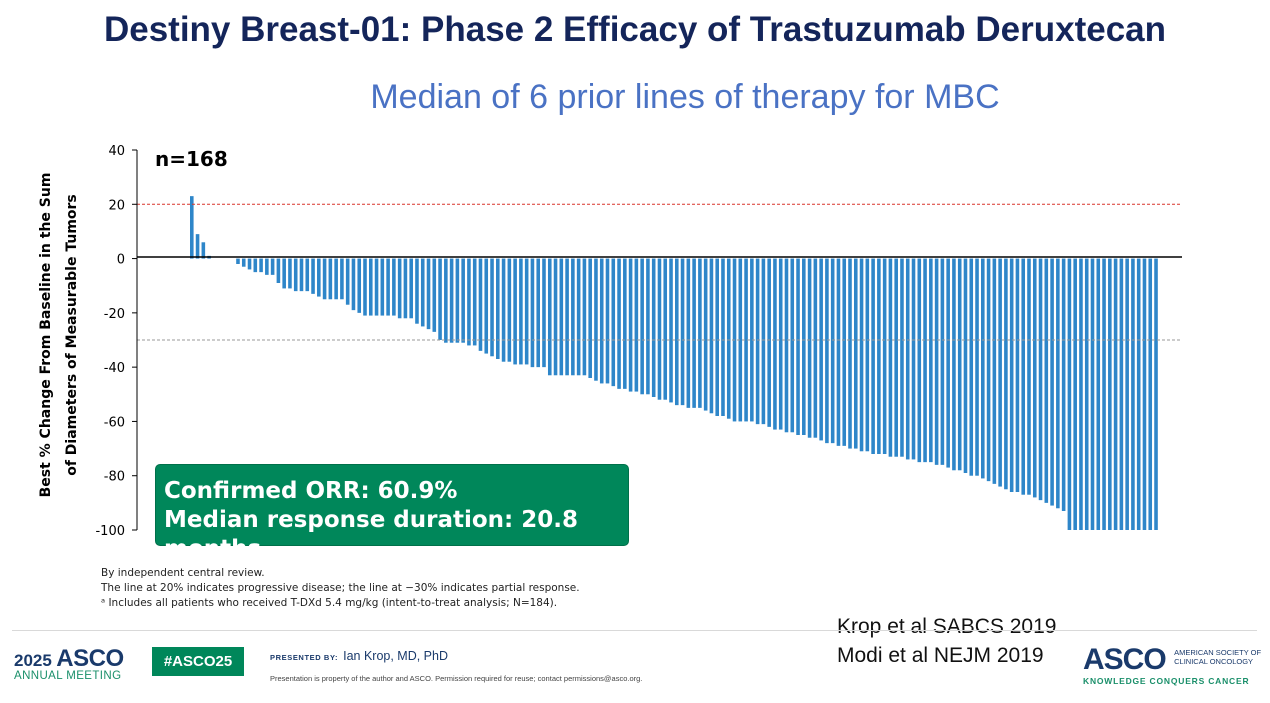 This screenshot has height=703, width=1270. I want to click on asco-society-line2: CLINICAL ONCOLOGY, so click(1214, 661).